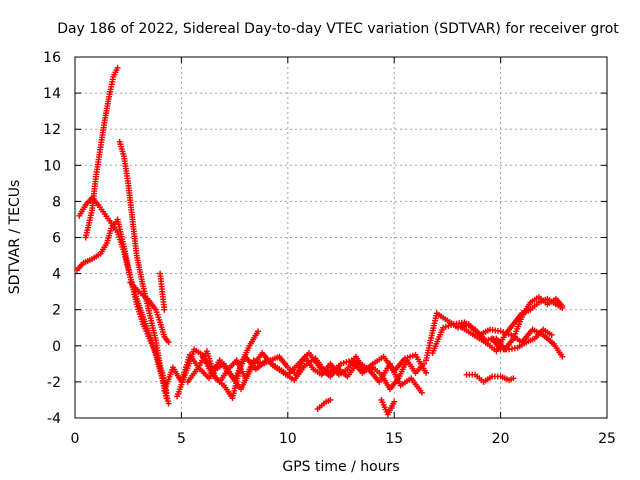  What do you see at coordinates (52, 166) in the screenshot?
I see `y-tick-label: 10` at bounding box center [52, 166].